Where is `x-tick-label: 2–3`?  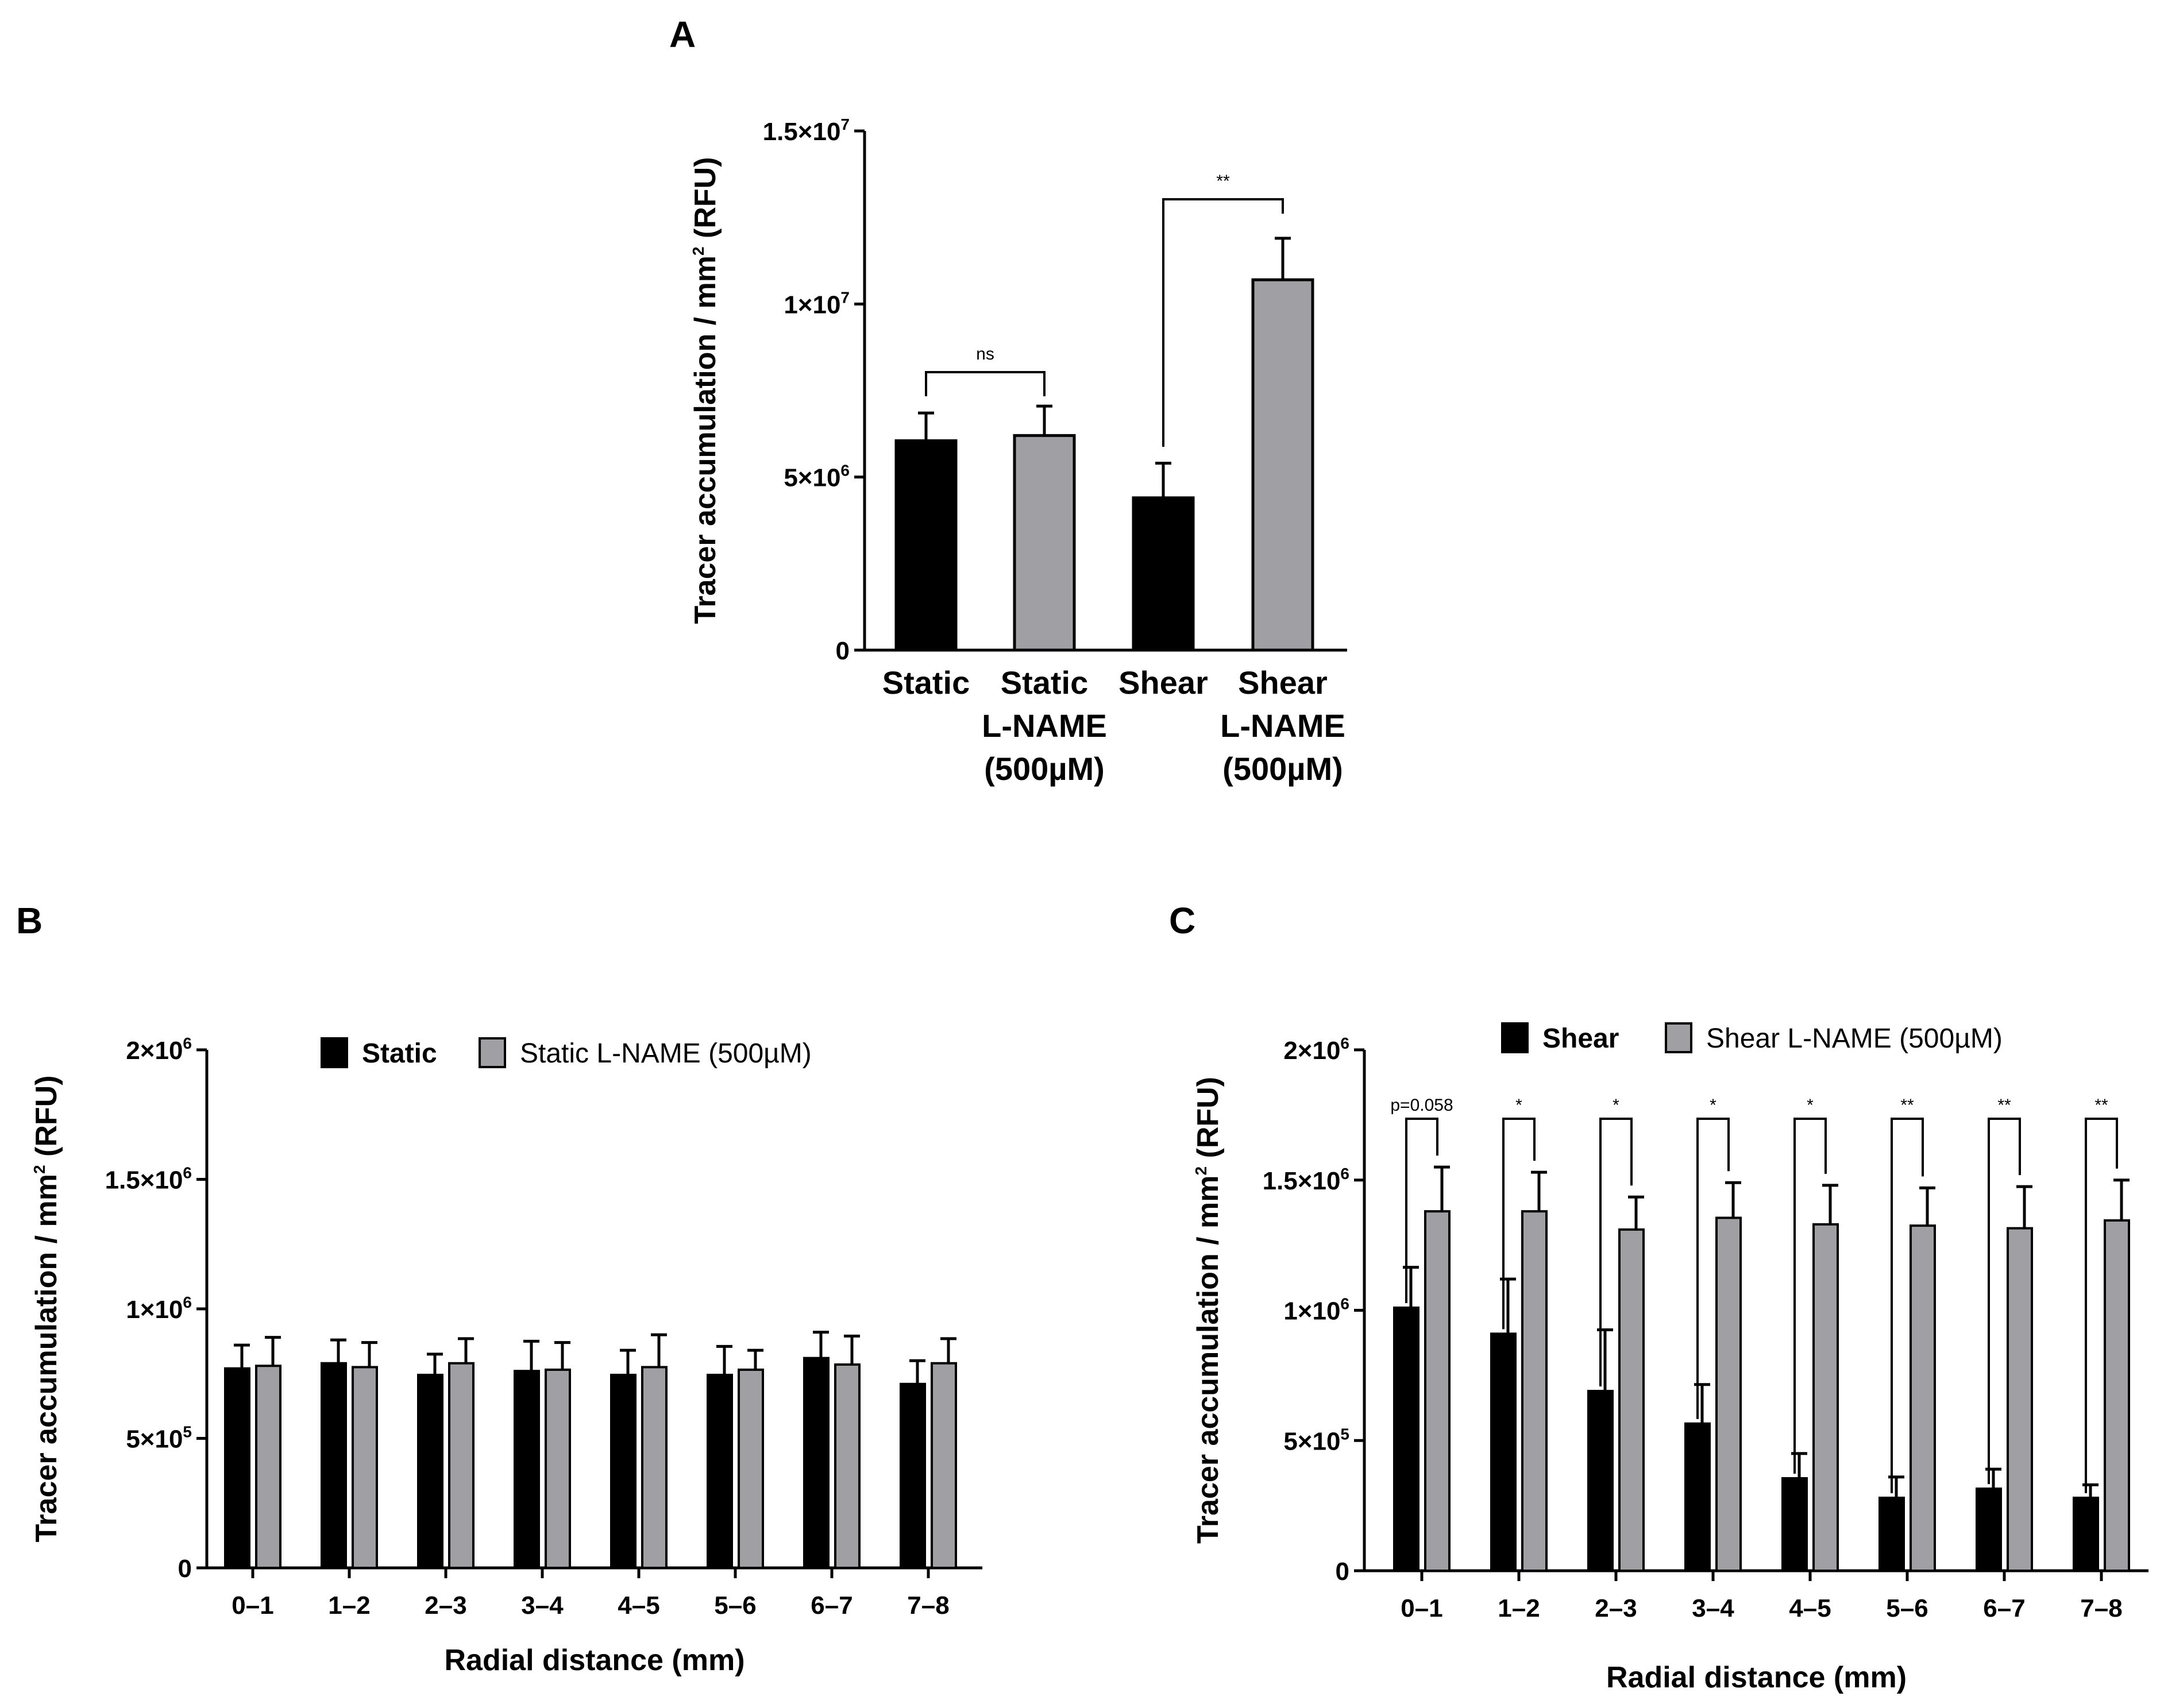 x-tick-label: 2–3 is located at coordinates (446, 1605).